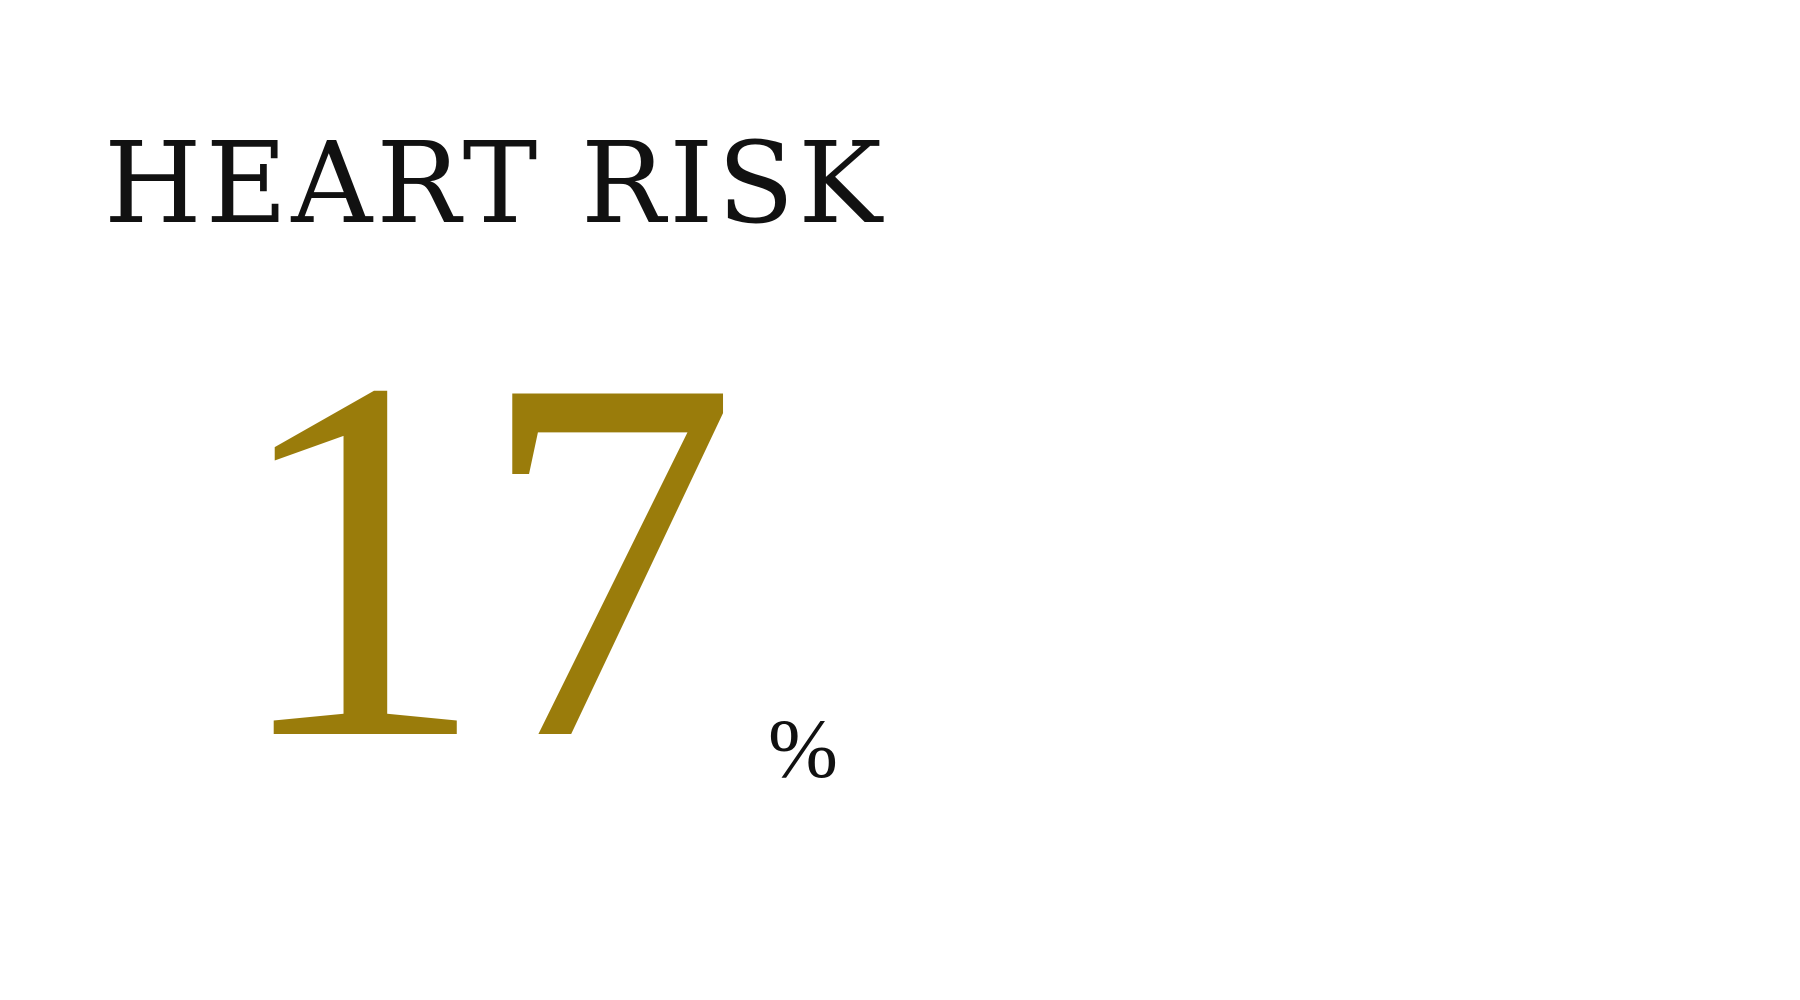 The image size is (1800, 1000). What do you see at coordinates (803, 749) in the screenshot?
I see `risk-unit: %` at bounding box center [803, 749].